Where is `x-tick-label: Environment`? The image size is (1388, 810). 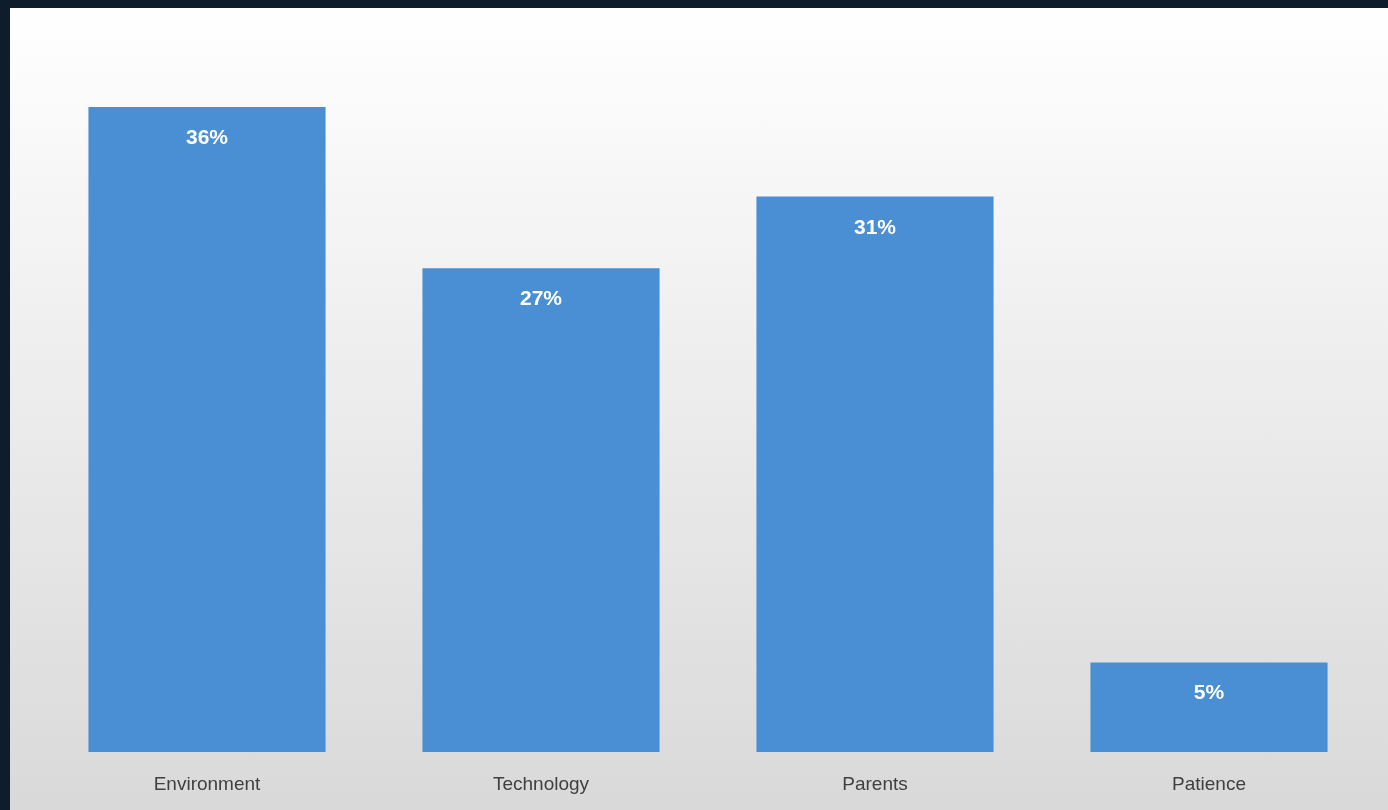 x-tick-label: Environment is located at coordinates (207, 783).